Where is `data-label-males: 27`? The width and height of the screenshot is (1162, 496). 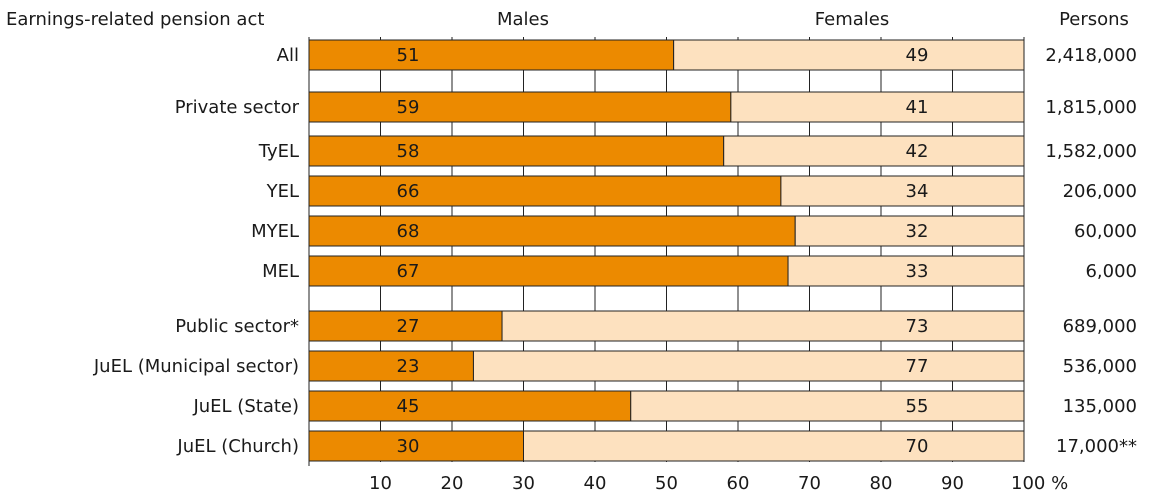 data-label-males: 27 is located at coordinates (408, 326).